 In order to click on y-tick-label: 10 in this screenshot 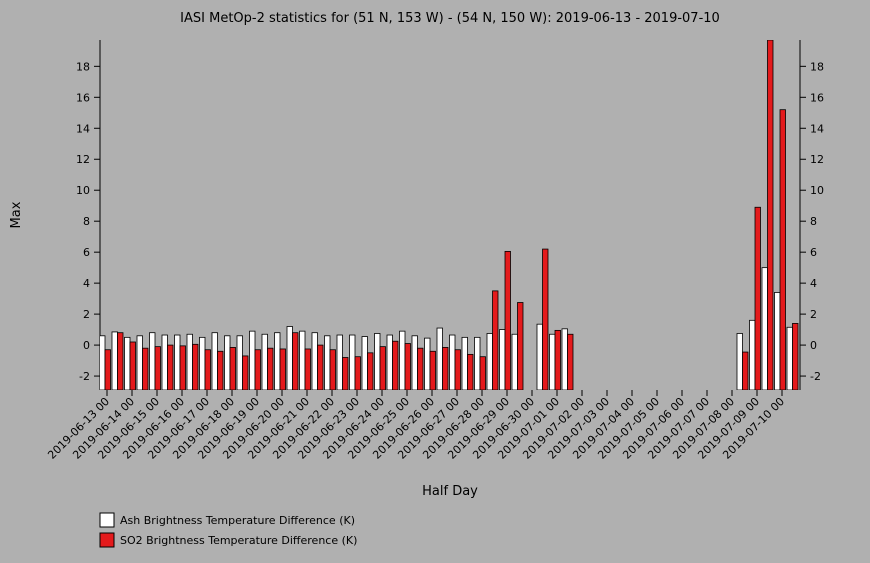, I will do `click(83, 190)`.